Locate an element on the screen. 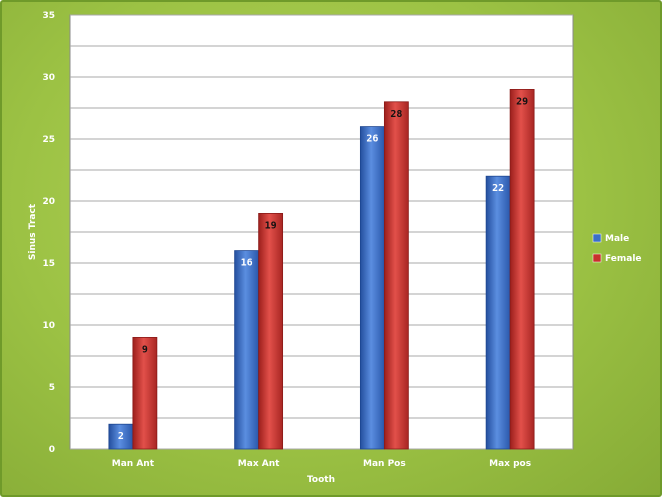  legend-swatch-female is located at coordinates (597, 258).